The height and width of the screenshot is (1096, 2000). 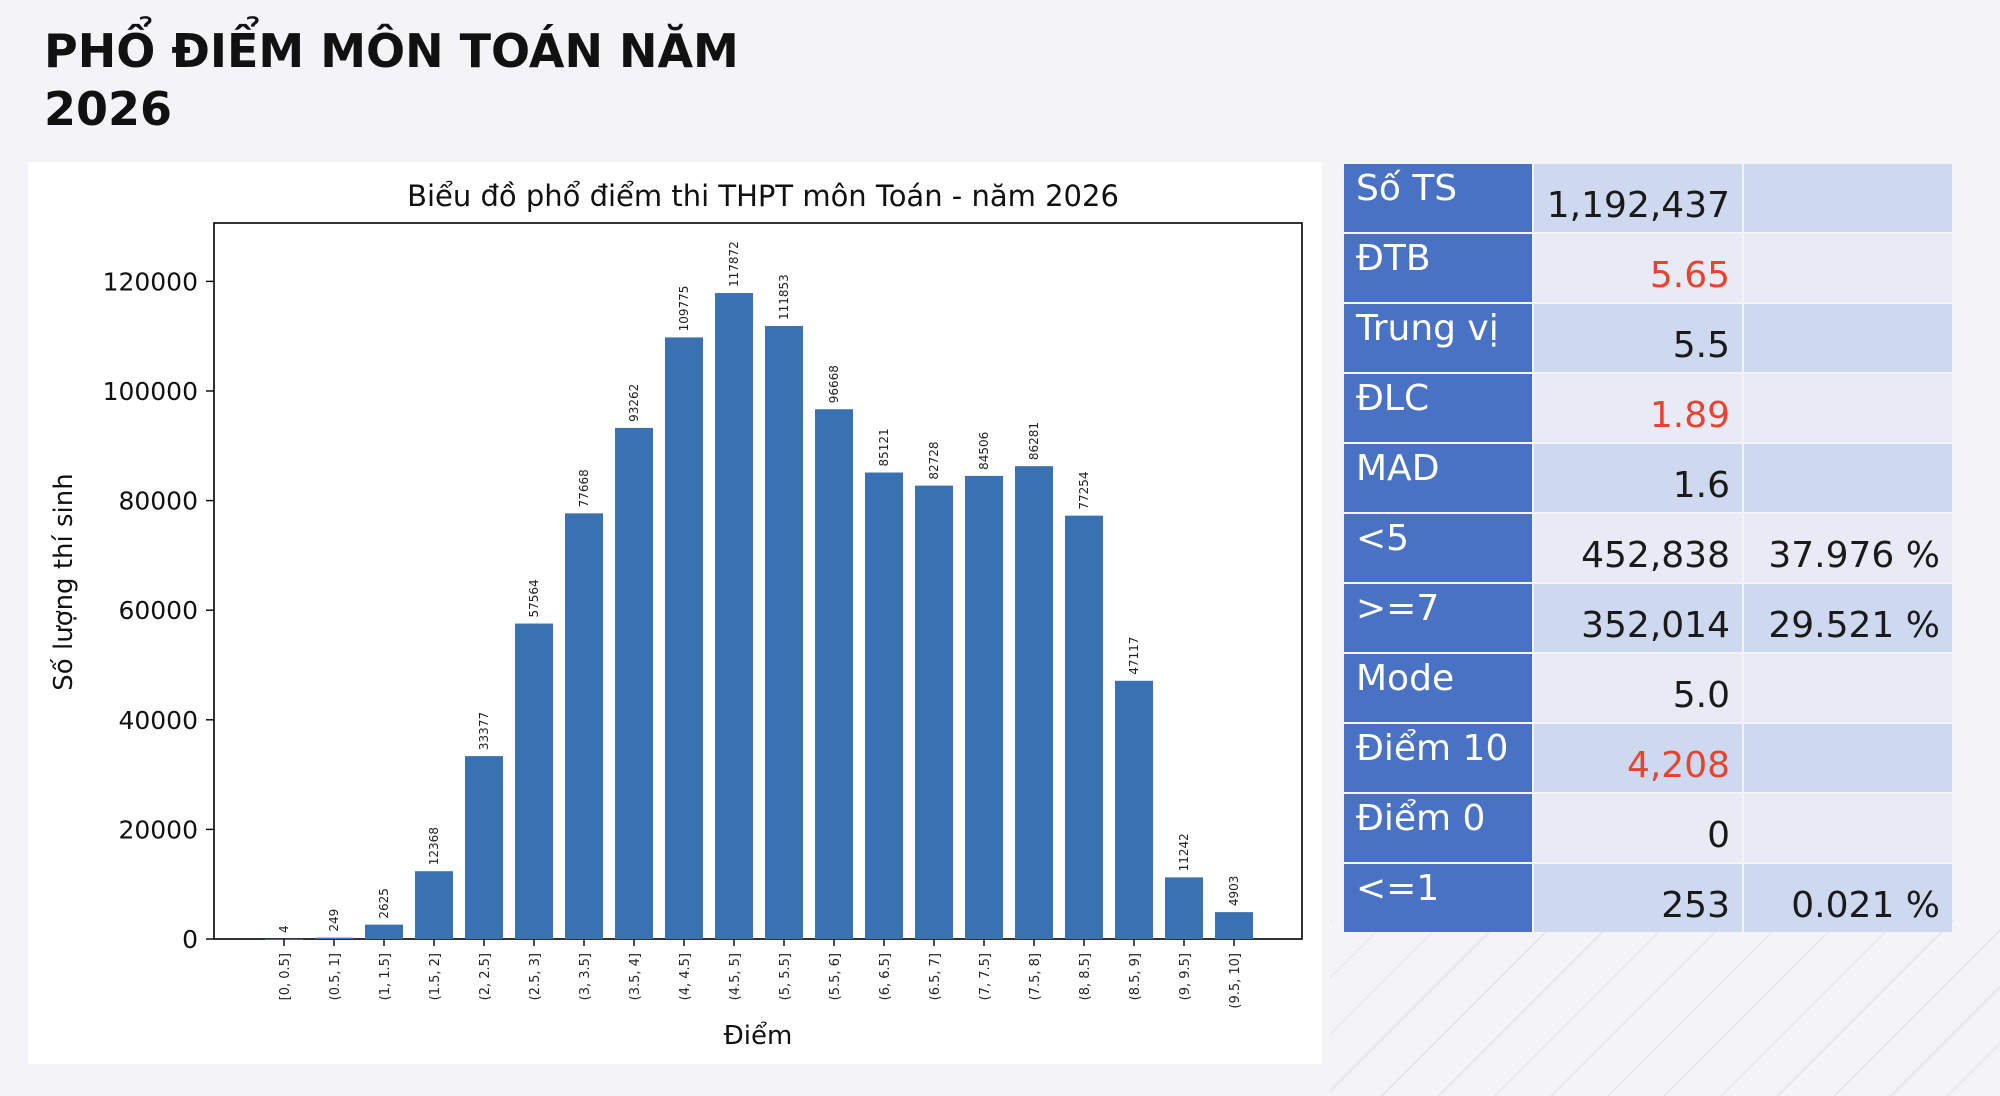 I want to click on x-tick-label: (6.5, 7], so click(x=935, y=976).